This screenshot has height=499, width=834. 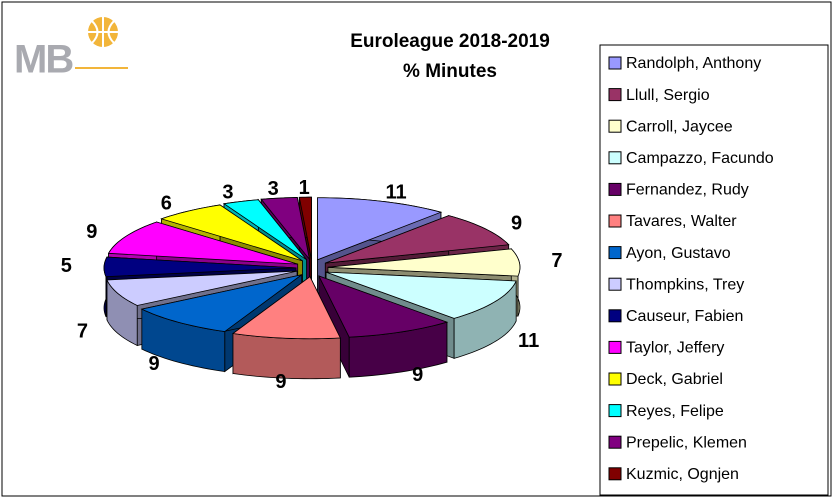 What do you see at coordinates (700, 158) in the screenshot?
I see `legend-label: Campazzo, Facundo` at bounding box center [700, 158].